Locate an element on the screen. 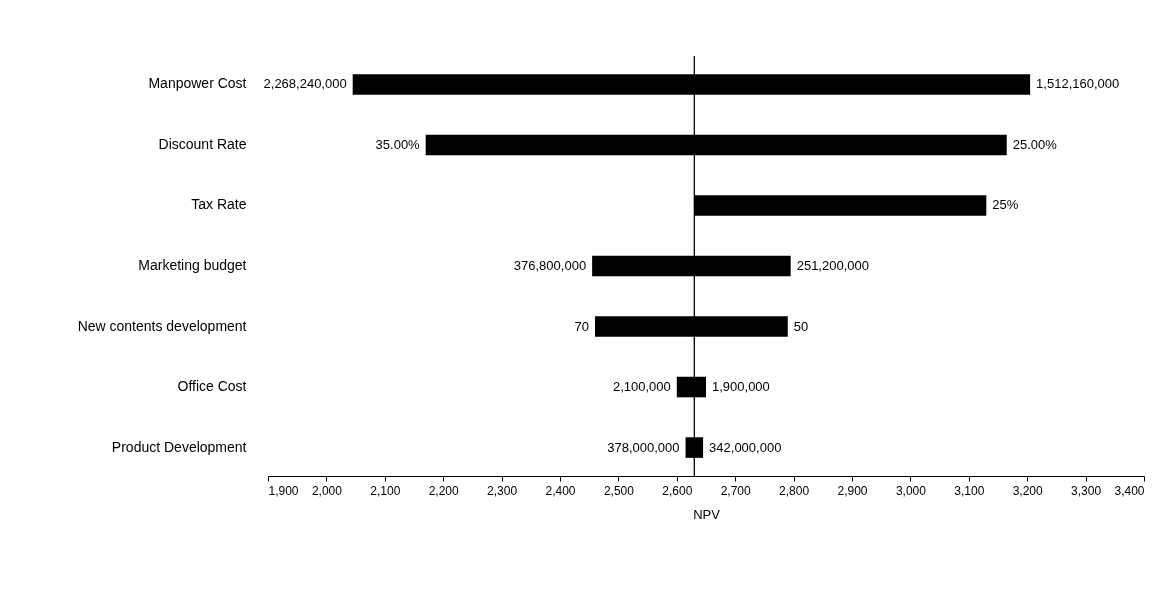  x-tick-label: 2,900 is located at coordinates (852, 490).